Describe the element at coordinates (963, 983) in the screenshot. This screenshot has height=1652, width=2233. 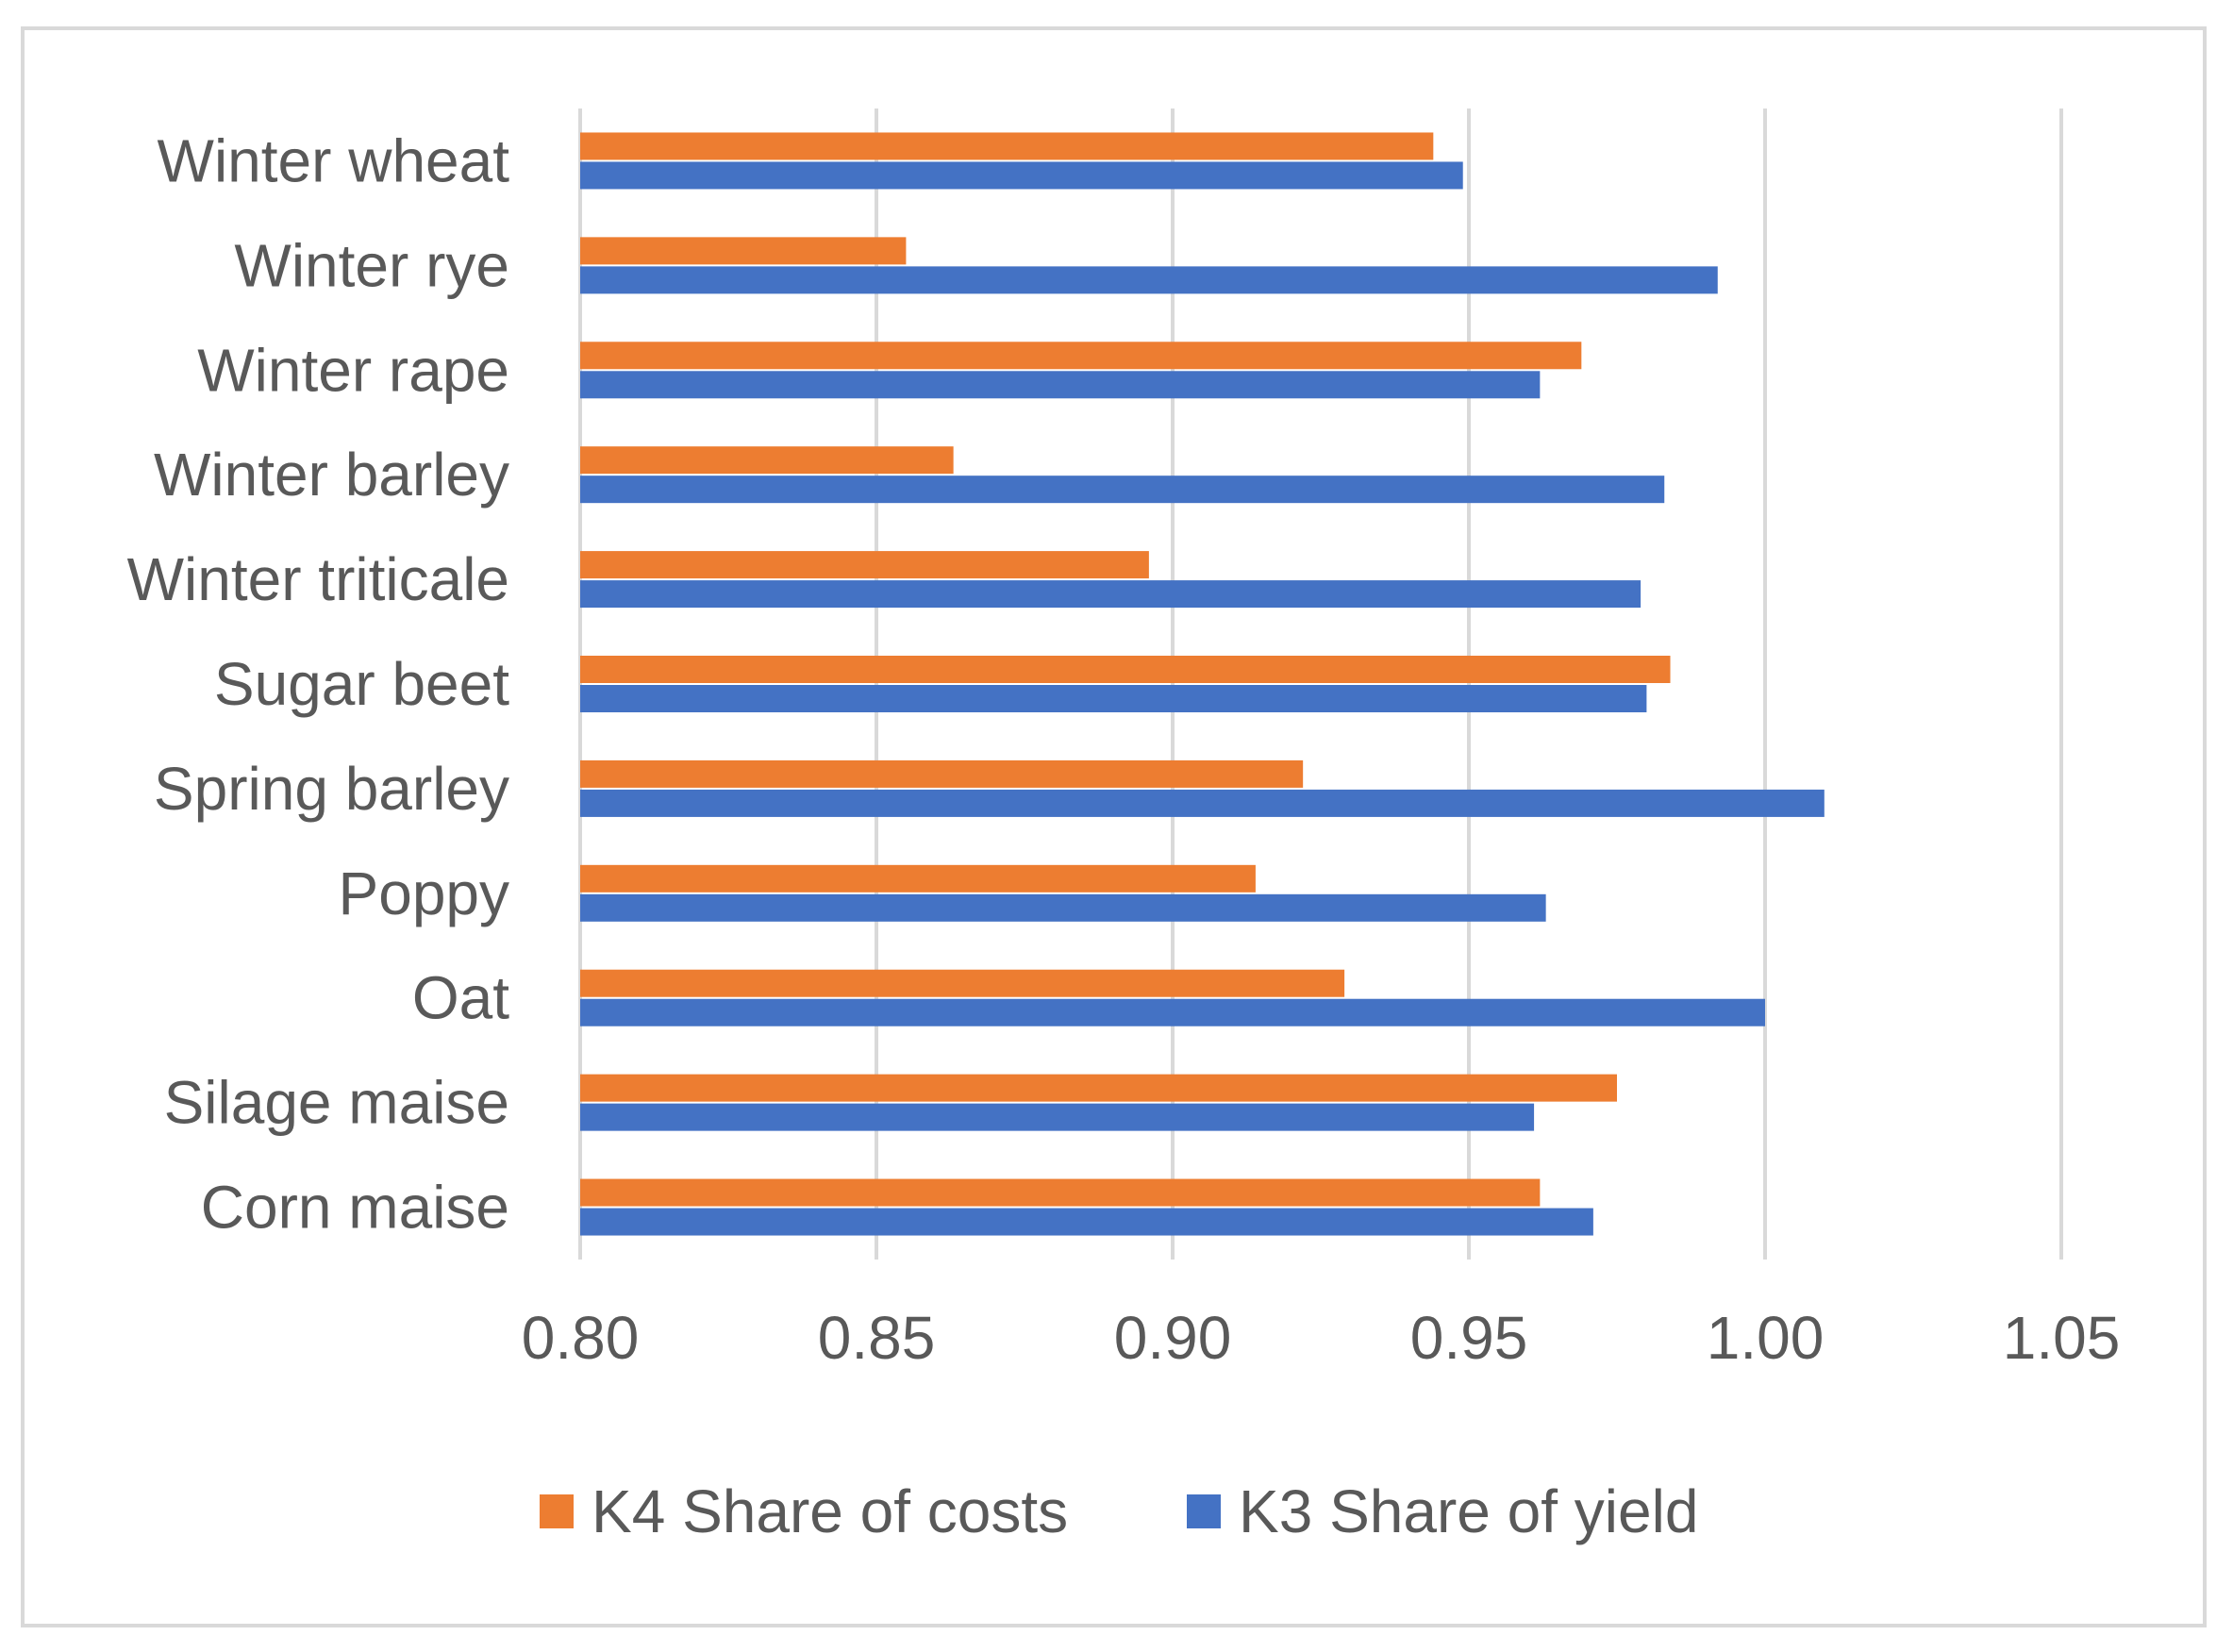
I see `bar-k4-oat` at that location.